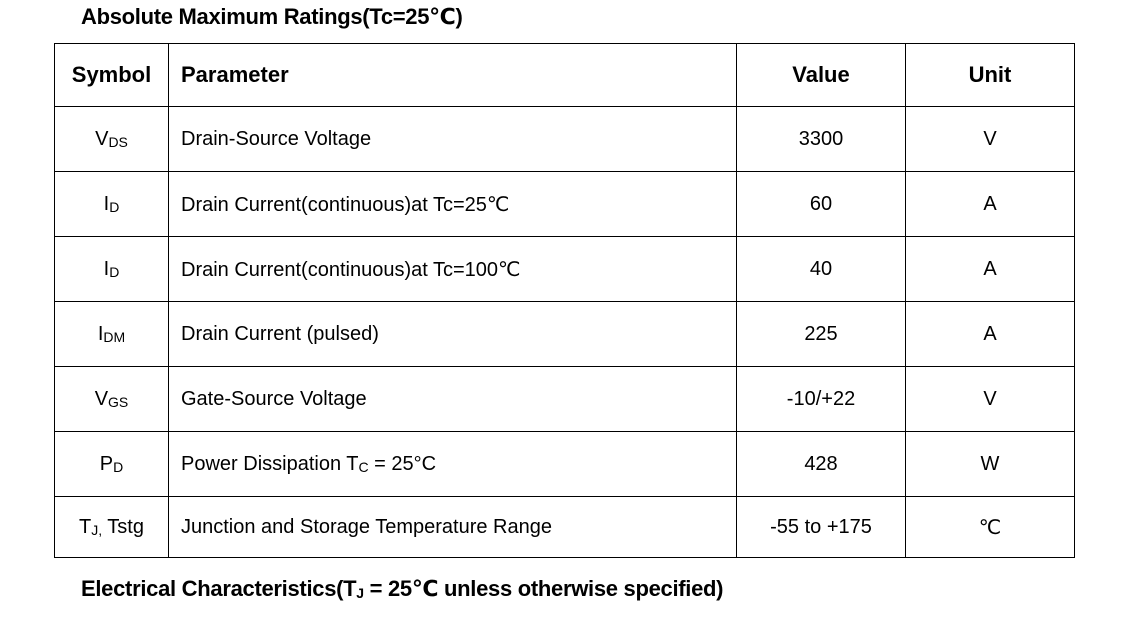  I want to click on parameter-cell: Gate-Source Voltage, so click(452, 399).